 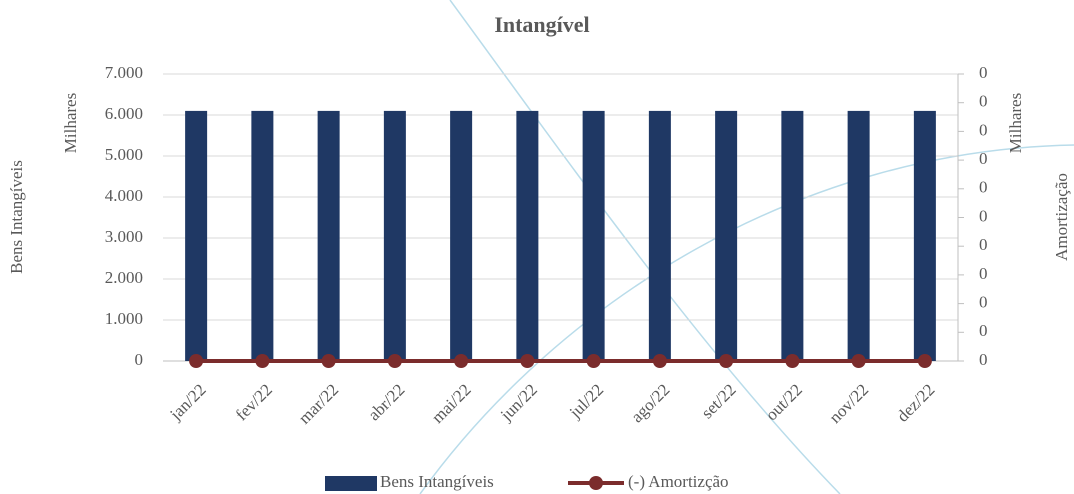 What do you see at coordinates (586, 401) in the screenshot?
I see `x-tick-label: jul/22` at bounding box center [586, 401].